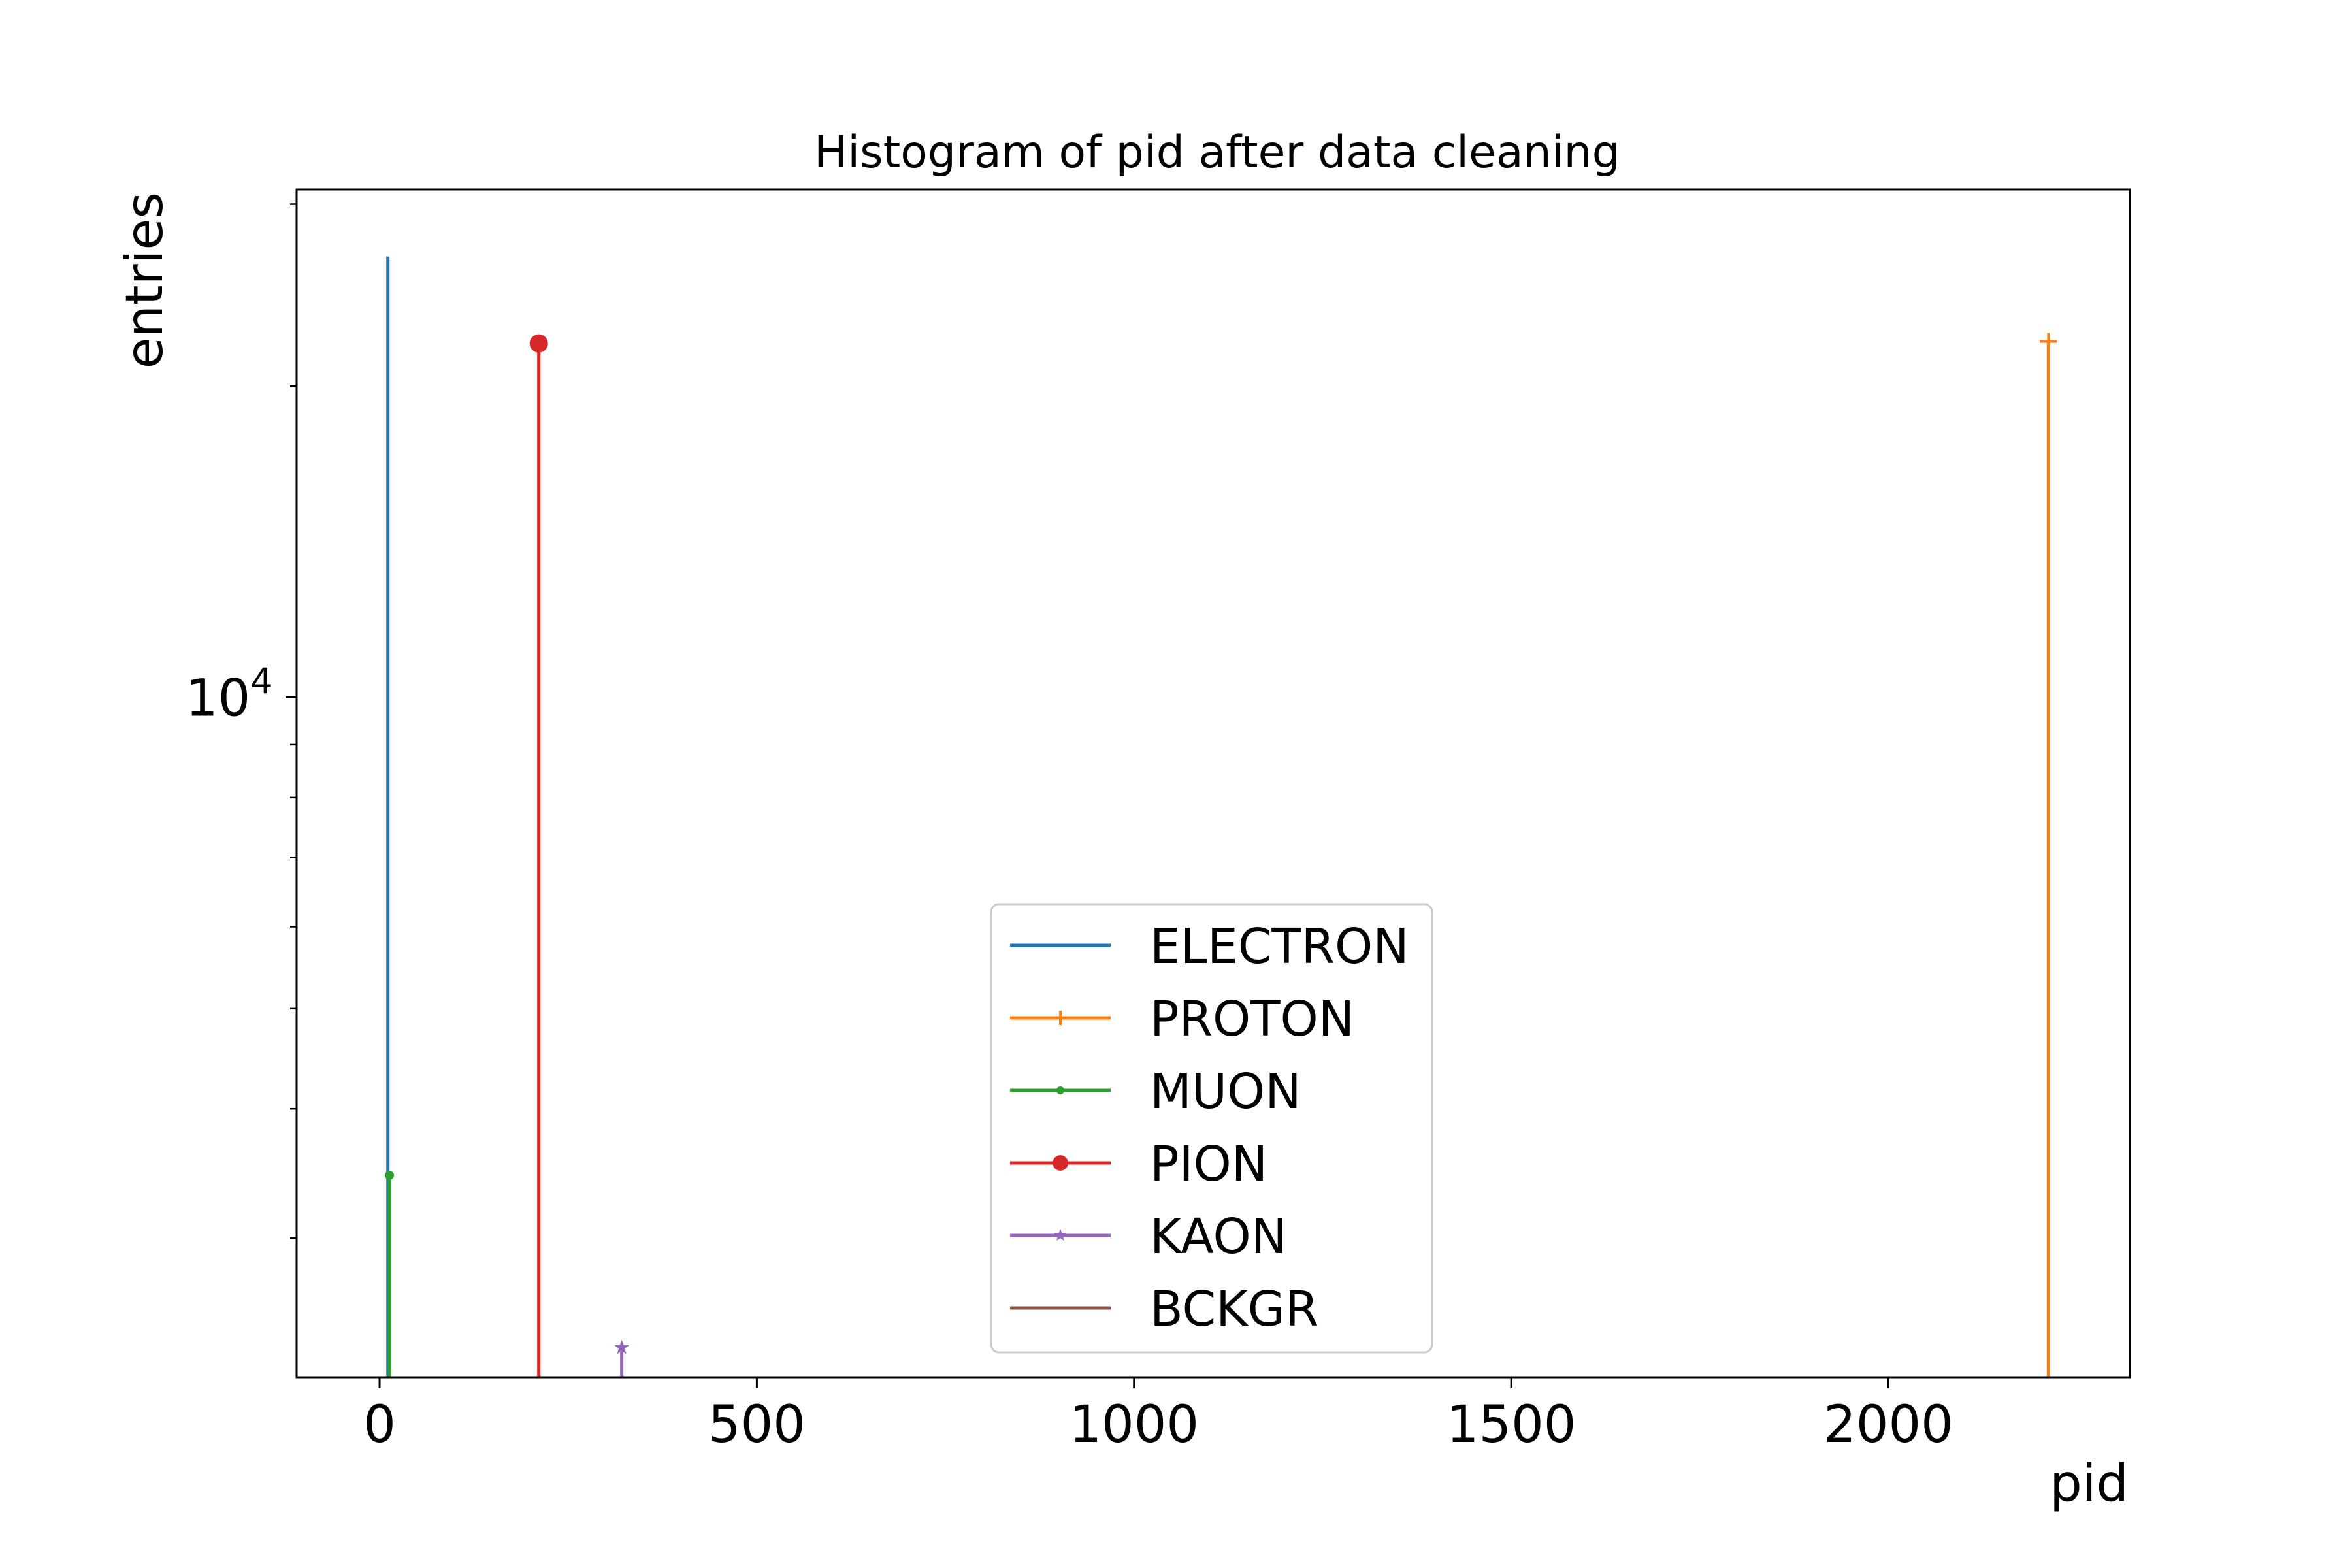 The image size is (2352, 1568). I want to click on y-tick-label: 104, so click(229, 694).